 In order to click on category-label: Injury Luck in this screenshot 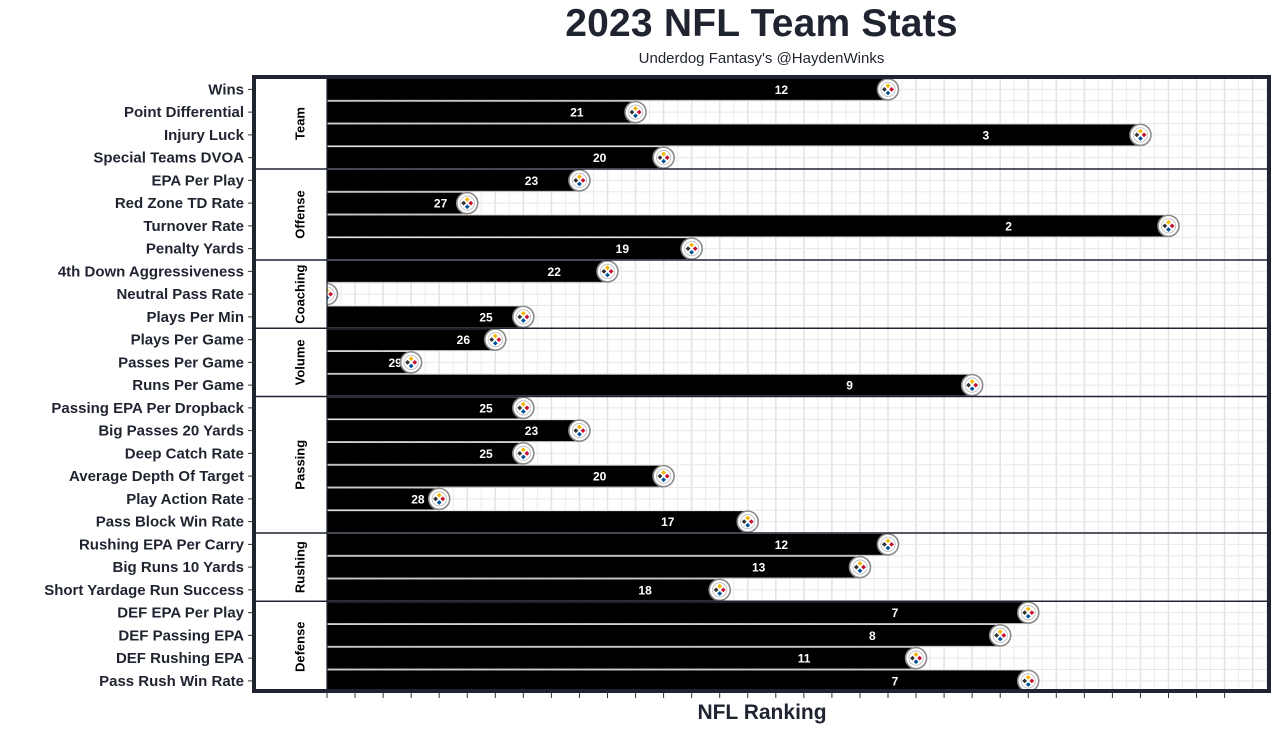, I will do `click(204, 135)`.